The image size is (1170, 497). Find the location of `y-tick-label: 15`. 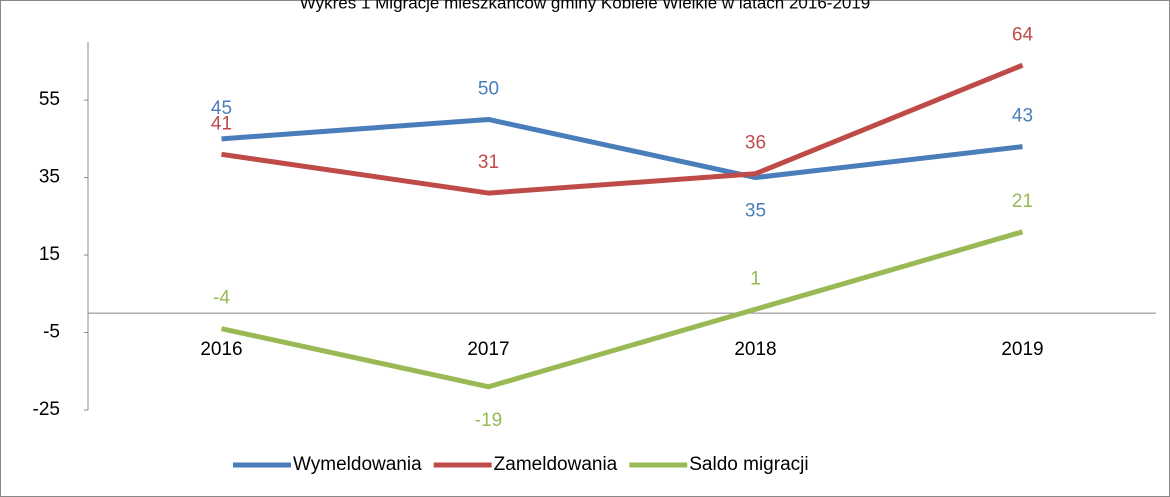

y-tick-label: 15 is located at coordinates (49, 254).